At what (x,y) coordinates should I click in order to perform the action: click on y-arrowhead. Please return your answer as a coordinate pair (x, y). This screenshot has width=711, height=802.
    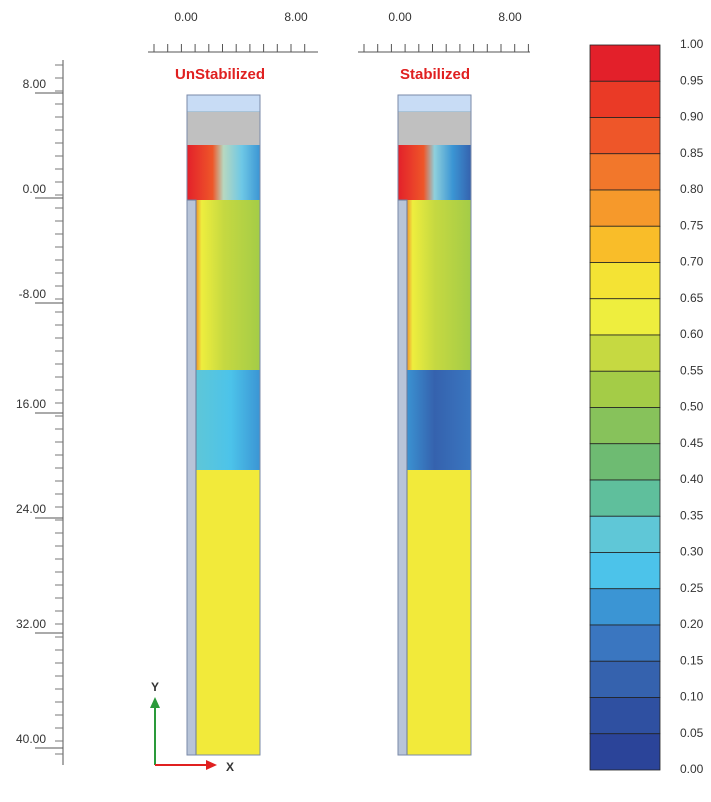
    Looking at the image, I should click on (155, 702).